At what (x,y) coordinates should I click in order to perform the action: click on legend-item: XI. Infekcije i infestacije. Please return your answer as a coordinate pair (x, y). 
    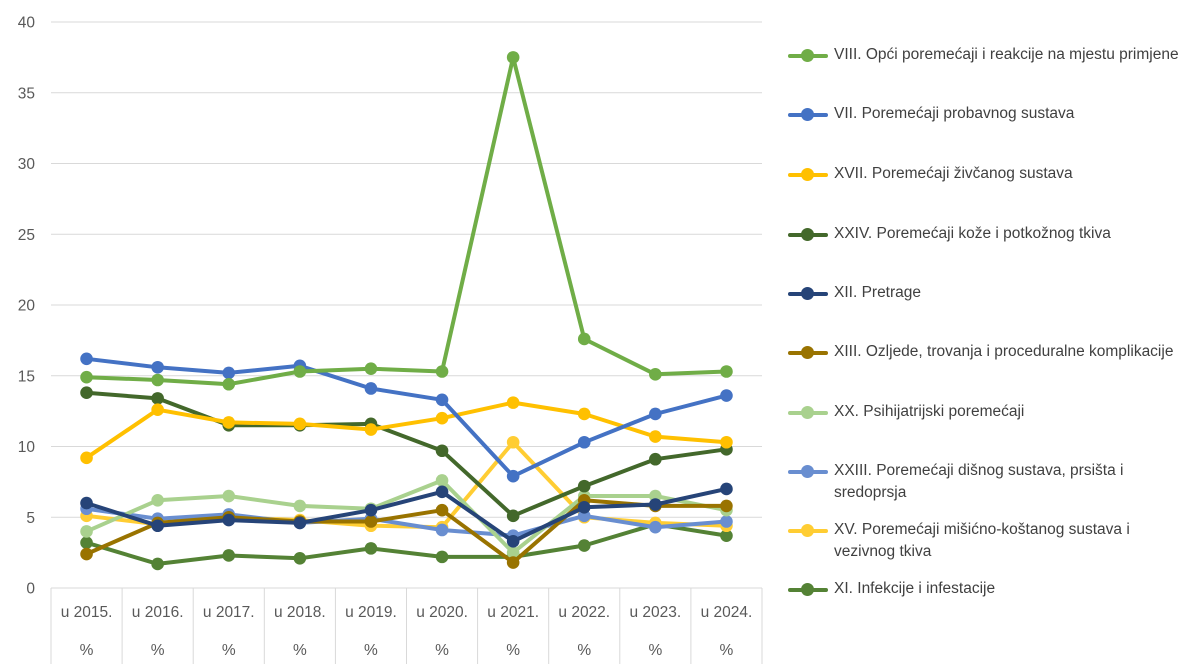
    Looking at the image, I should click on (985, 589).